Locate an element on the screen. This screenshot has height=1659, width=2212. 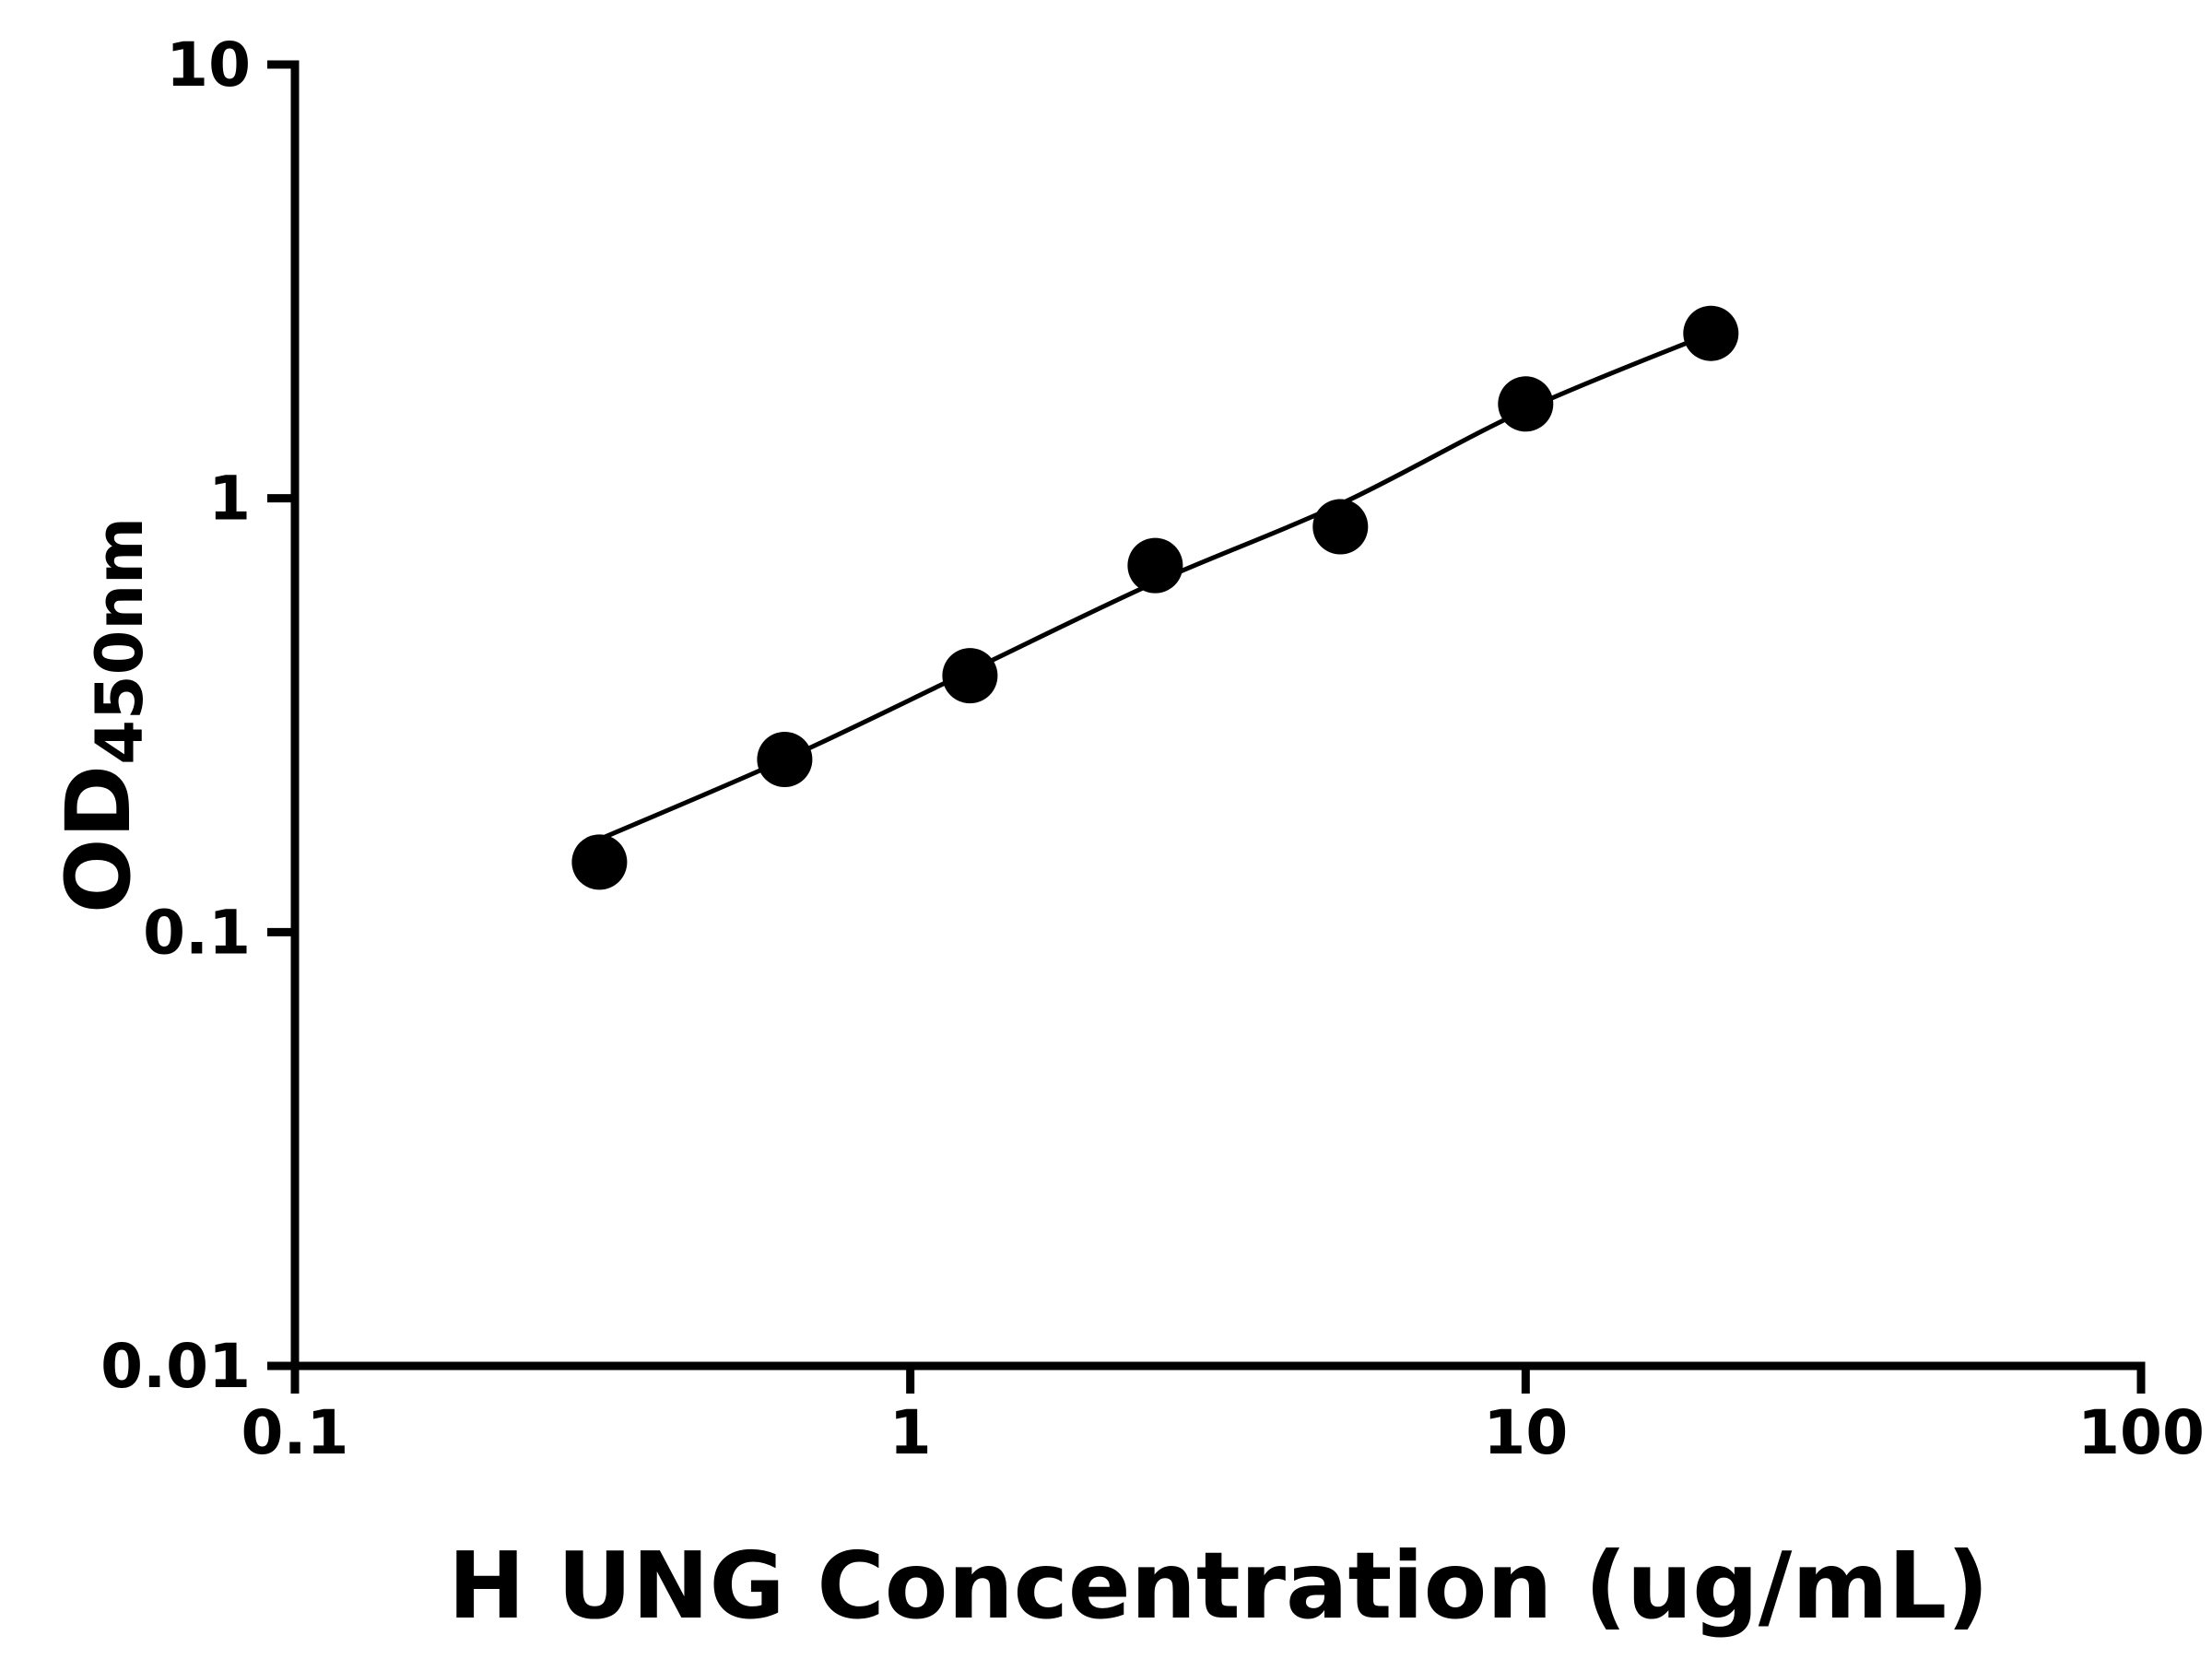
y-tick-label: 0.1 is located at coordinates (197, 932).